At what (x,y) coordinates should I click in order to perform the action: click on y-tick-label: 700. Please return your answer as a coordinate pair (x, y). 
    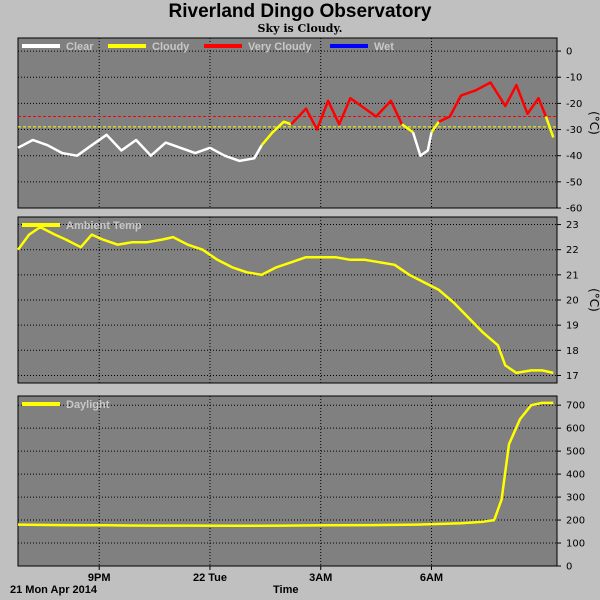
    Looking at the image, I should click on (575, 406).